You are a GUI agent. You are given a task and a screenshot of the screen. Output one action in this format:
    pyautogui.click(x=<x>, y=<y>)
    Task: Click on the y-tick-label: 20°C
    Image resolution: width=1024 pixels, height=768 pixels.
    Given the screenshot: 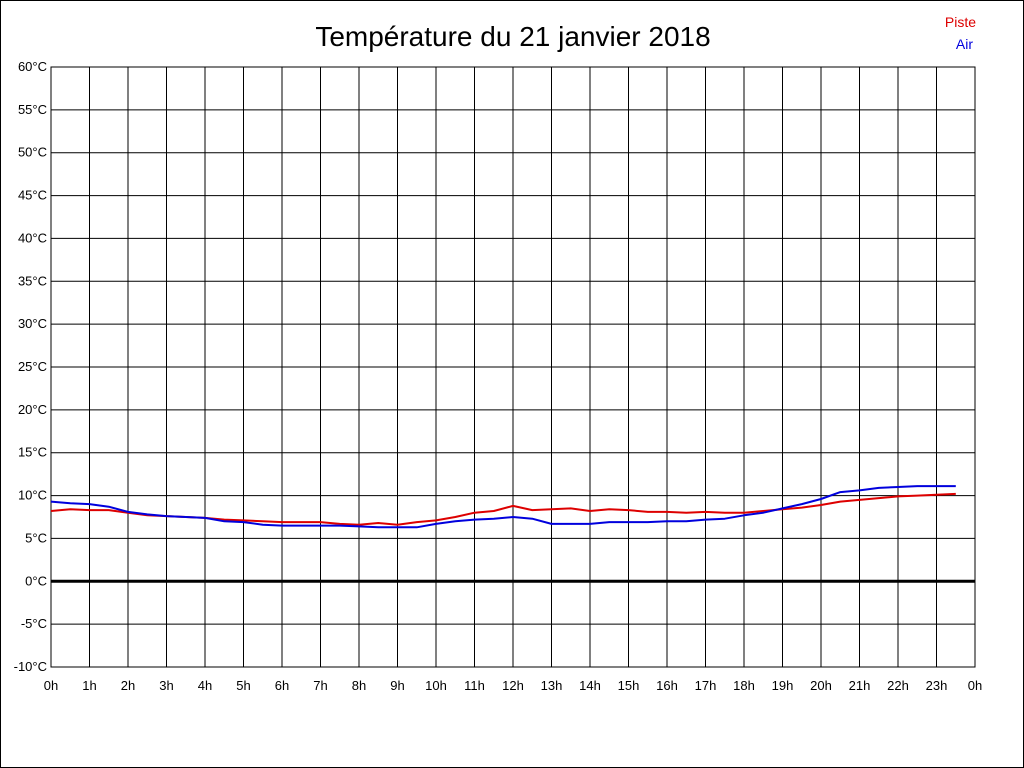 What is the action you would take?
    pyautogui.click(x=32, y=409)
    